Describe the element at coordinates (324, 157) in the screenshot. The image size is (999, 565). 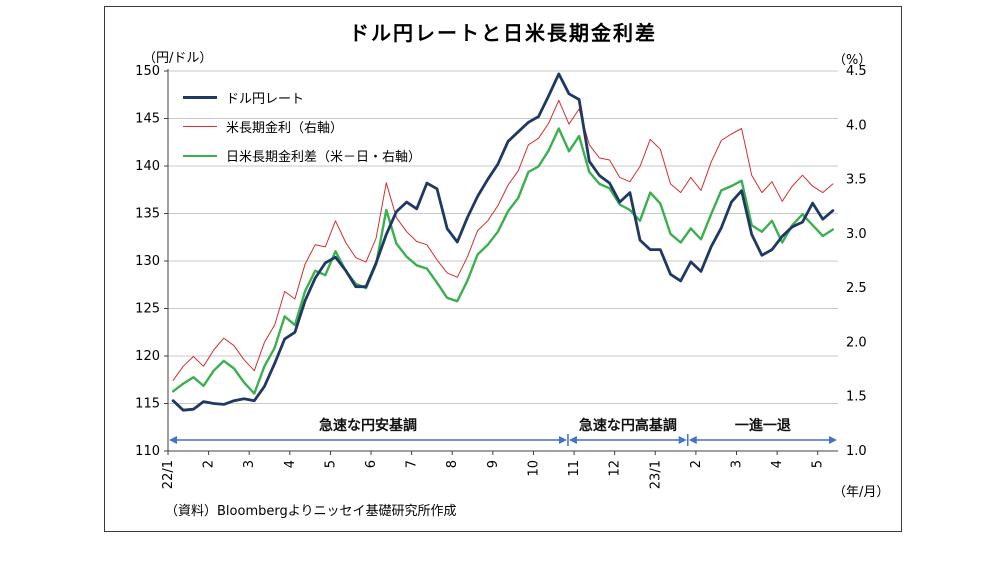
I see `legend-label-spread: 日米長期金利差（米－日・右軸）` at that location.